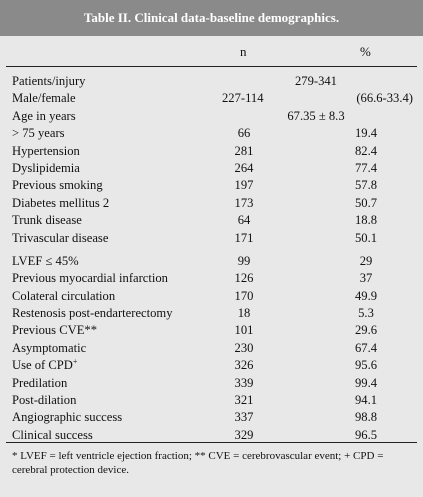 The height and width of the screenshot is (497, 423). Describe the element at coordinates (366, 365) in the screenshot. I see `row-percent: 95.6` at that location.